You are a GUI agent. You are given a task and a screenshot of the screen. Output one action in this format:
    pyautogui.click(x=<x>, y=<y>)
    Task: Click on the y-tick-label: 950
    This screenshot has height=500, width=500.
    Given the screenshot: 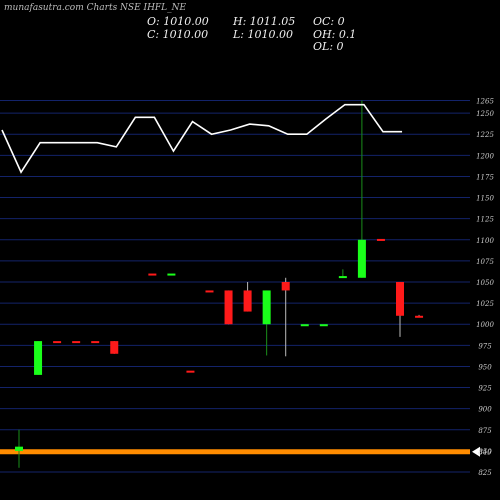 What is the action you would take?
    pyautogui.click(x=485, y=367)
    